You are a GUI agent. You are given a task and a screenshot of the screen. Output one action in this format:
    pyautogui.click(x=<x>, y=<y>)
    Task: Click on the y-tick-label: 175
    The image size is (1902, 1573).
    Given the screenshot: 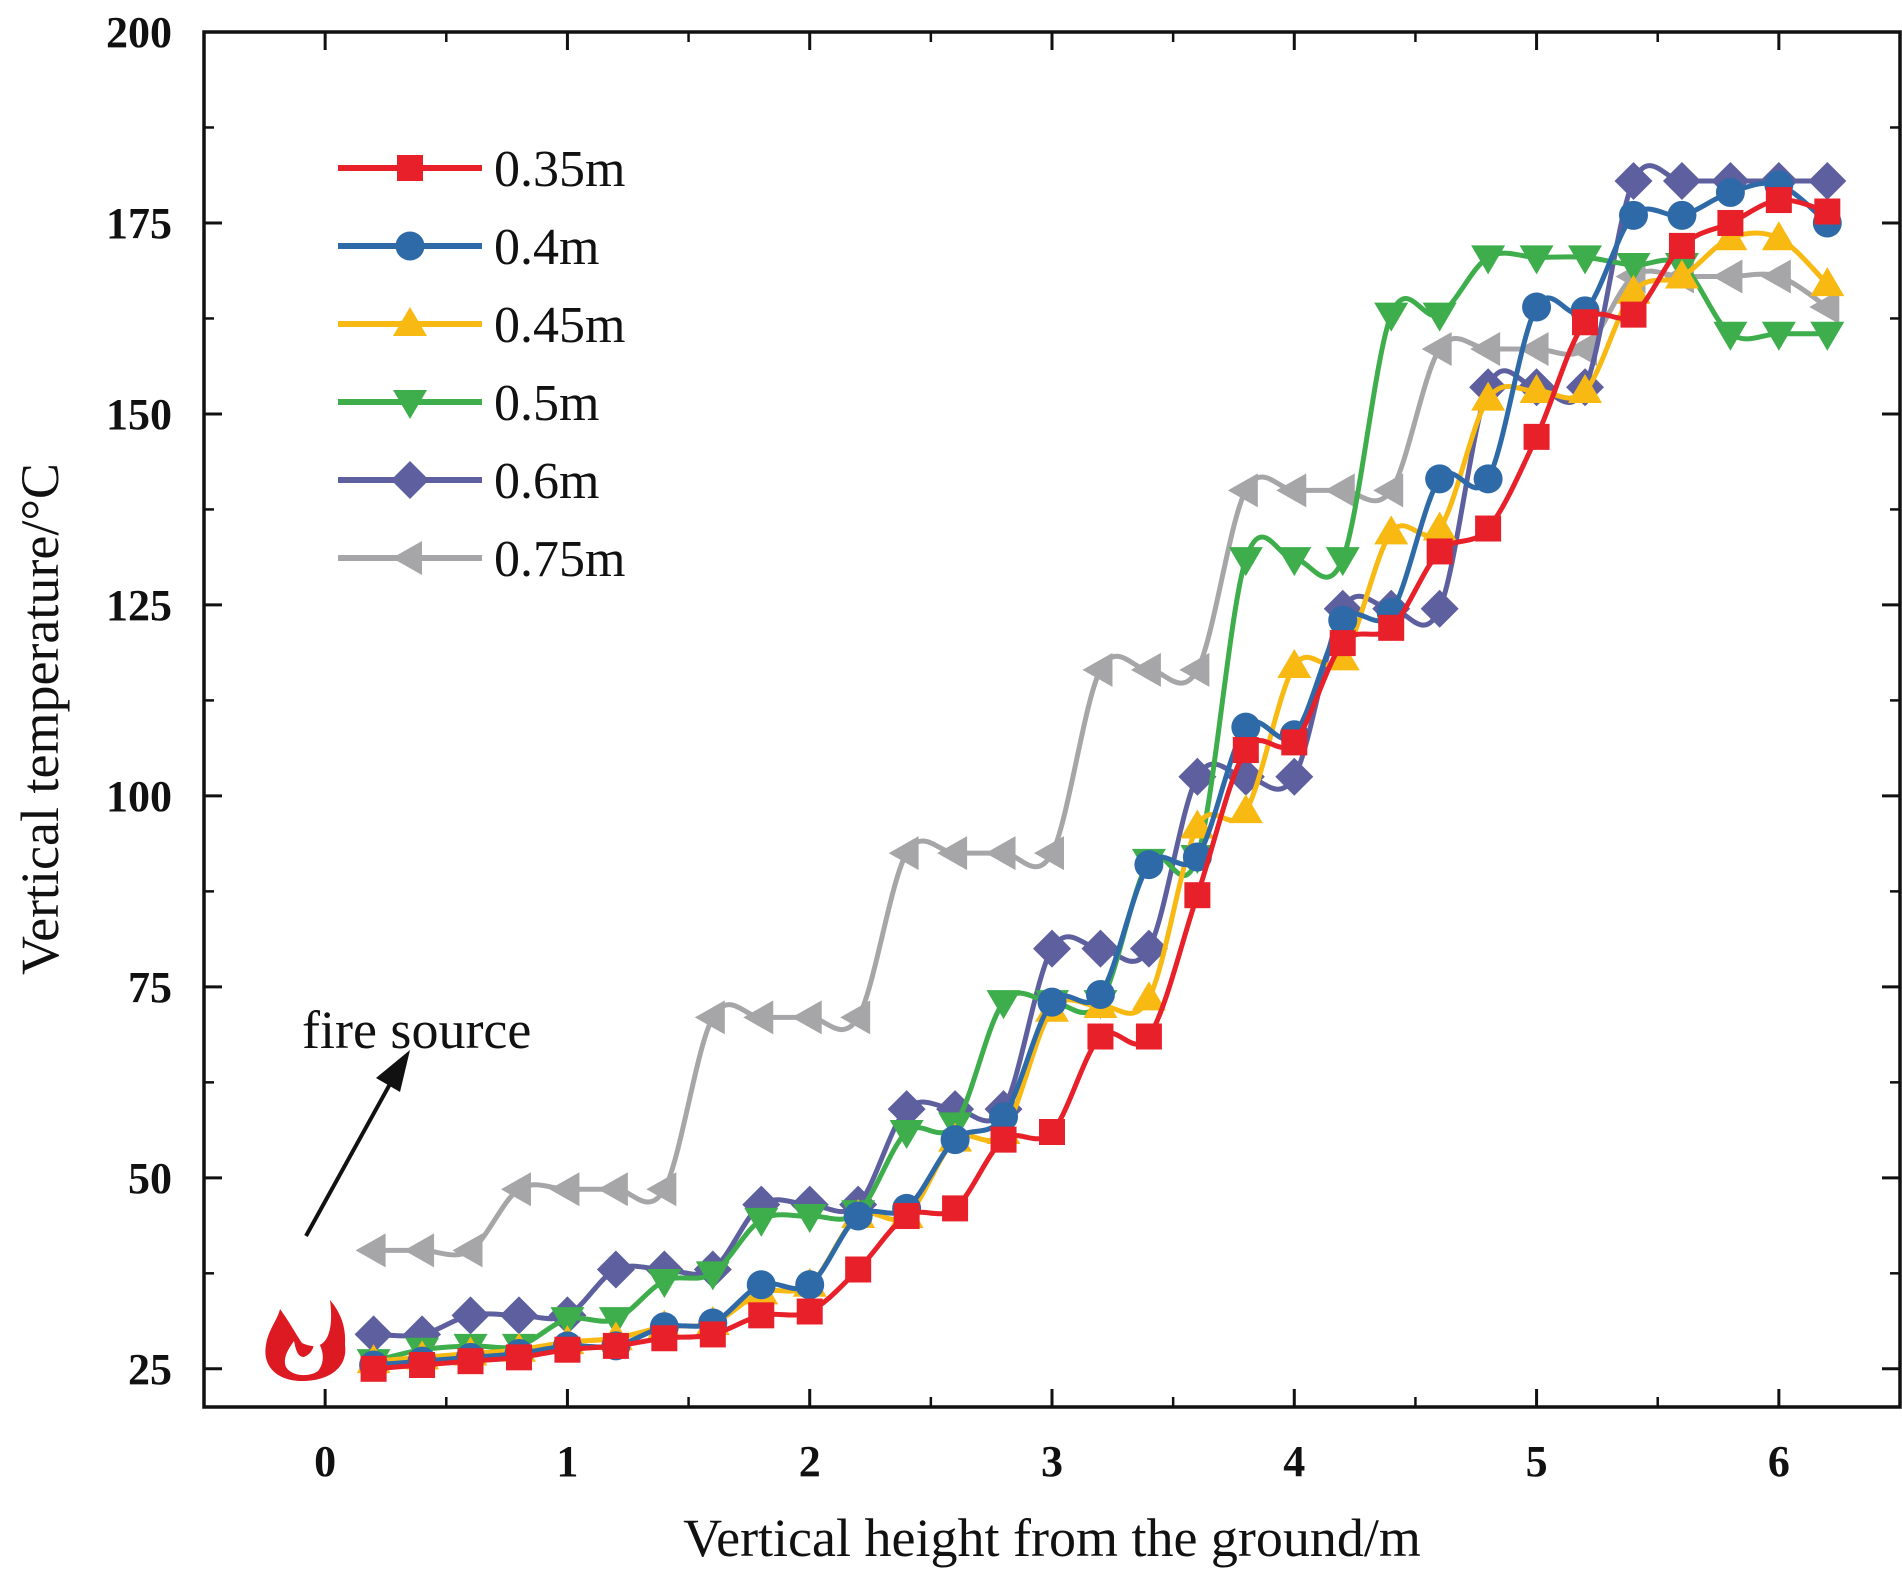 What is the action you would take?
    pyautogui.click(x=139, y=223)
    